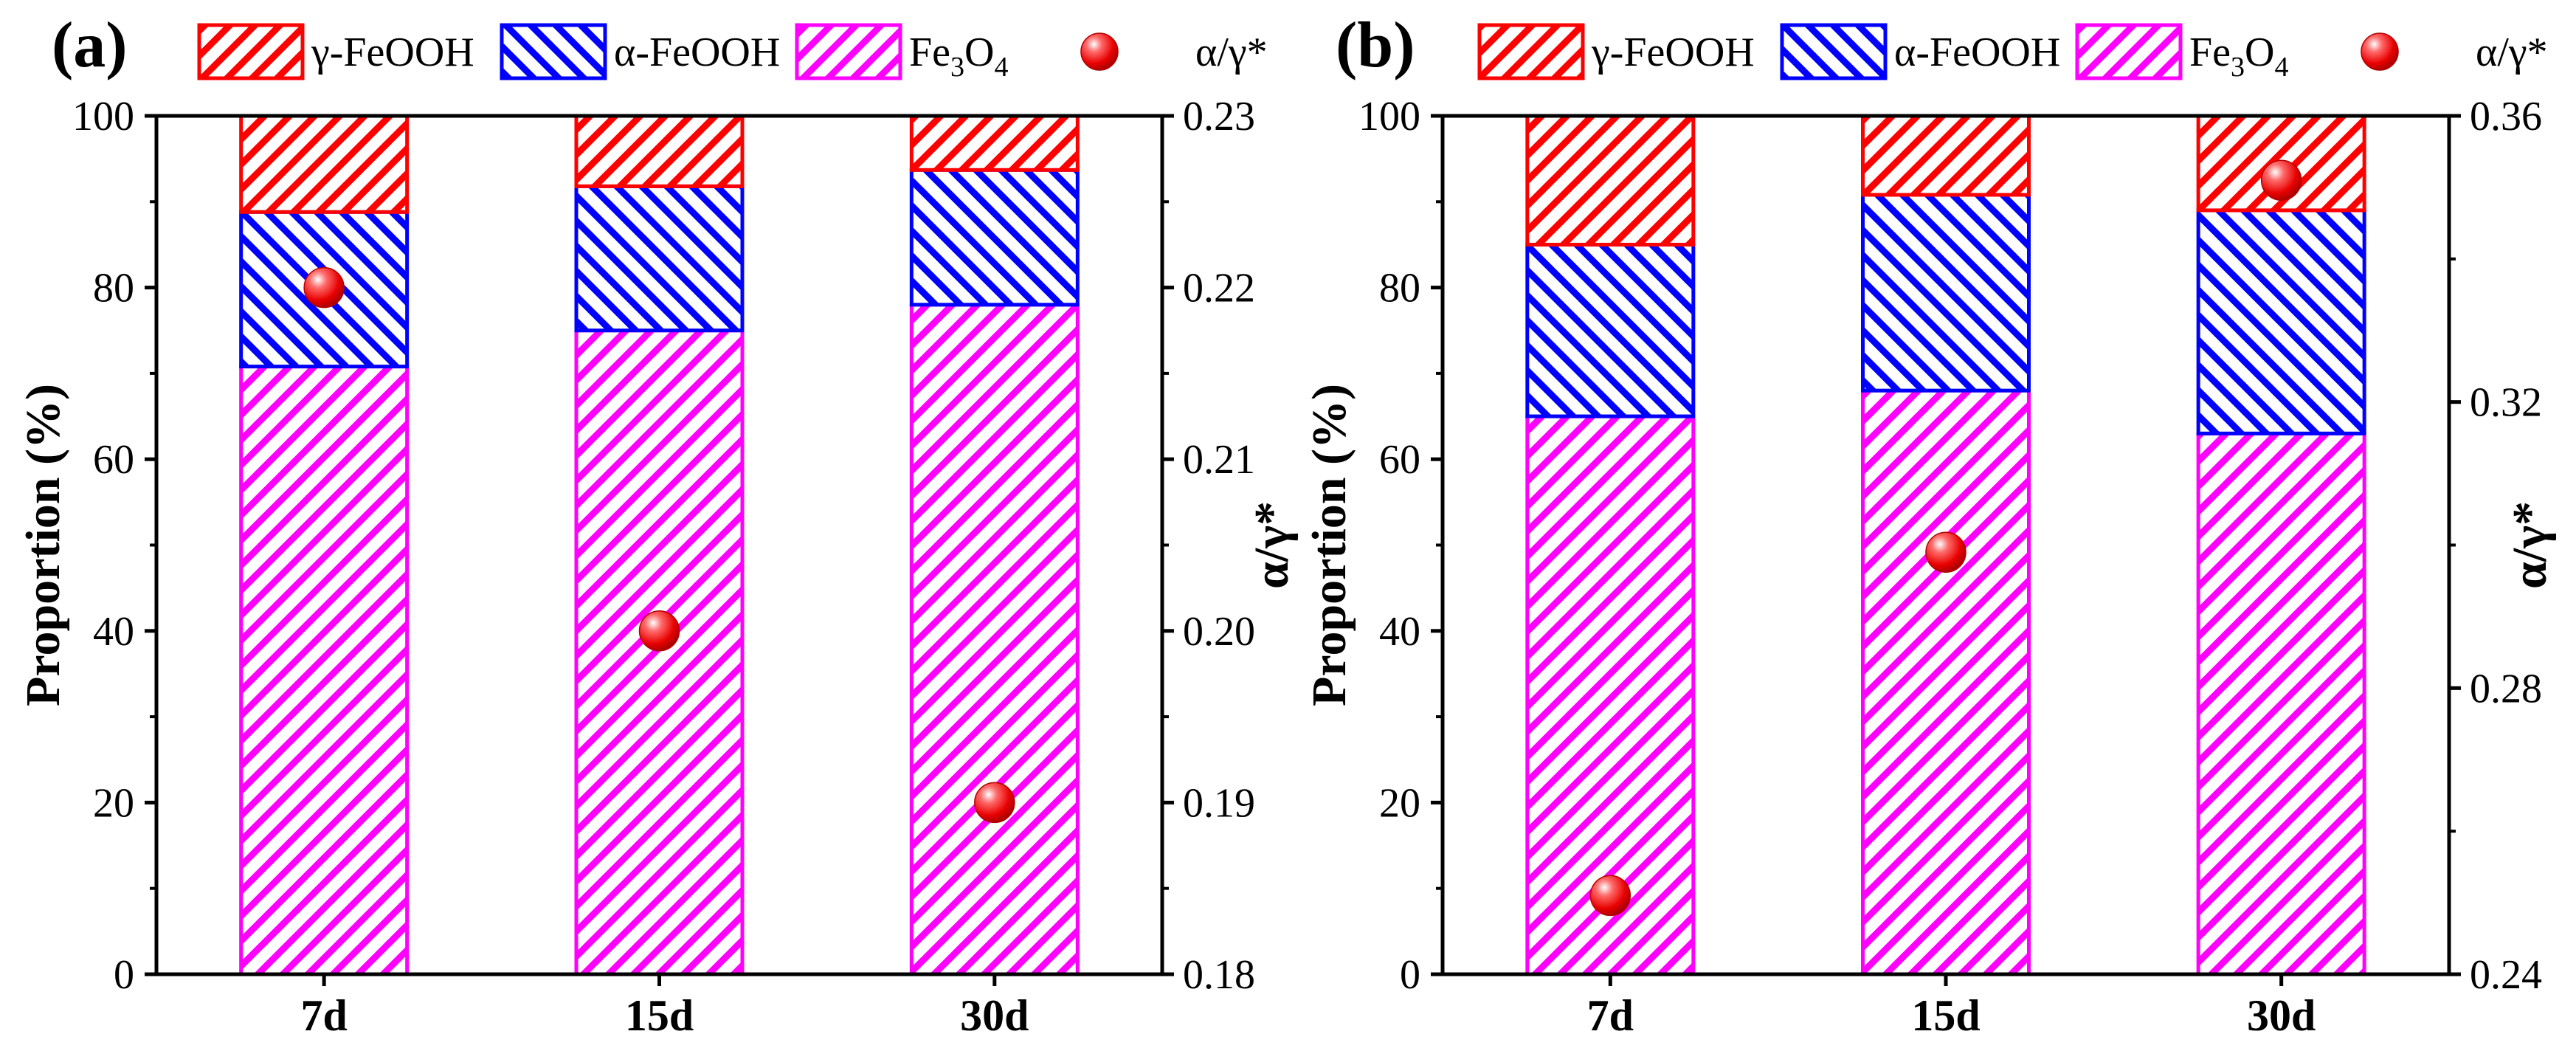 The width and height of the screenshot is (2576, 1051). What do you see at coordinates (1219, 632) in the screenshot?
I see `y2-tick-label: 0.20` at bounding box center [1219, 632].